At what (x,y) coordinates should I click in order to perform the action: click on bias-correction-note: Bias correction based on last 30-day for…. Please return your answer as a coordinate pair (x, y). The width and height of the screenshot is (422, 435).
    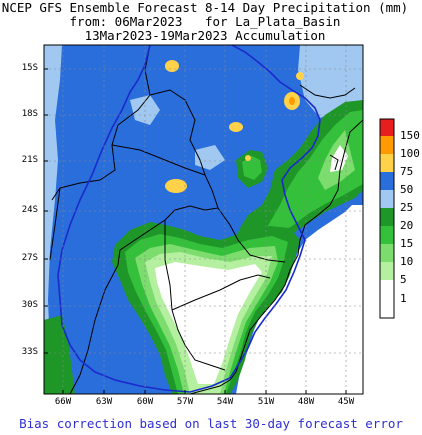
    Looking at the image, I should click on (211, 423).